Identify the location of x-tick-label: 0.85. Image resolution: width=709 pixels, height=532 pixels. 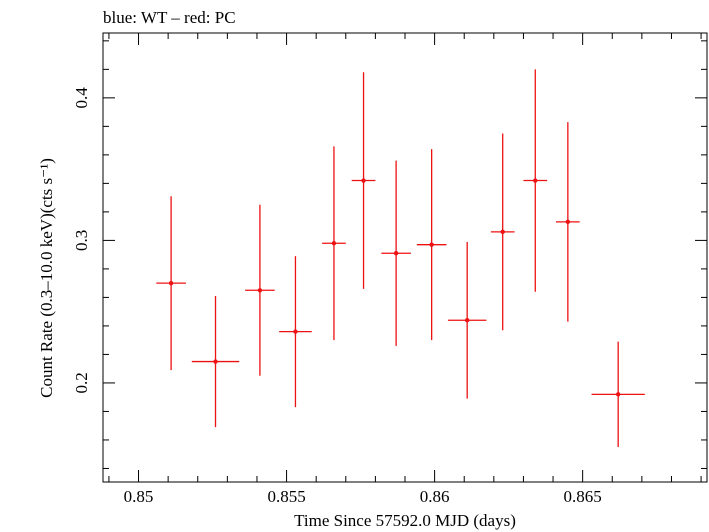
(139, 496).